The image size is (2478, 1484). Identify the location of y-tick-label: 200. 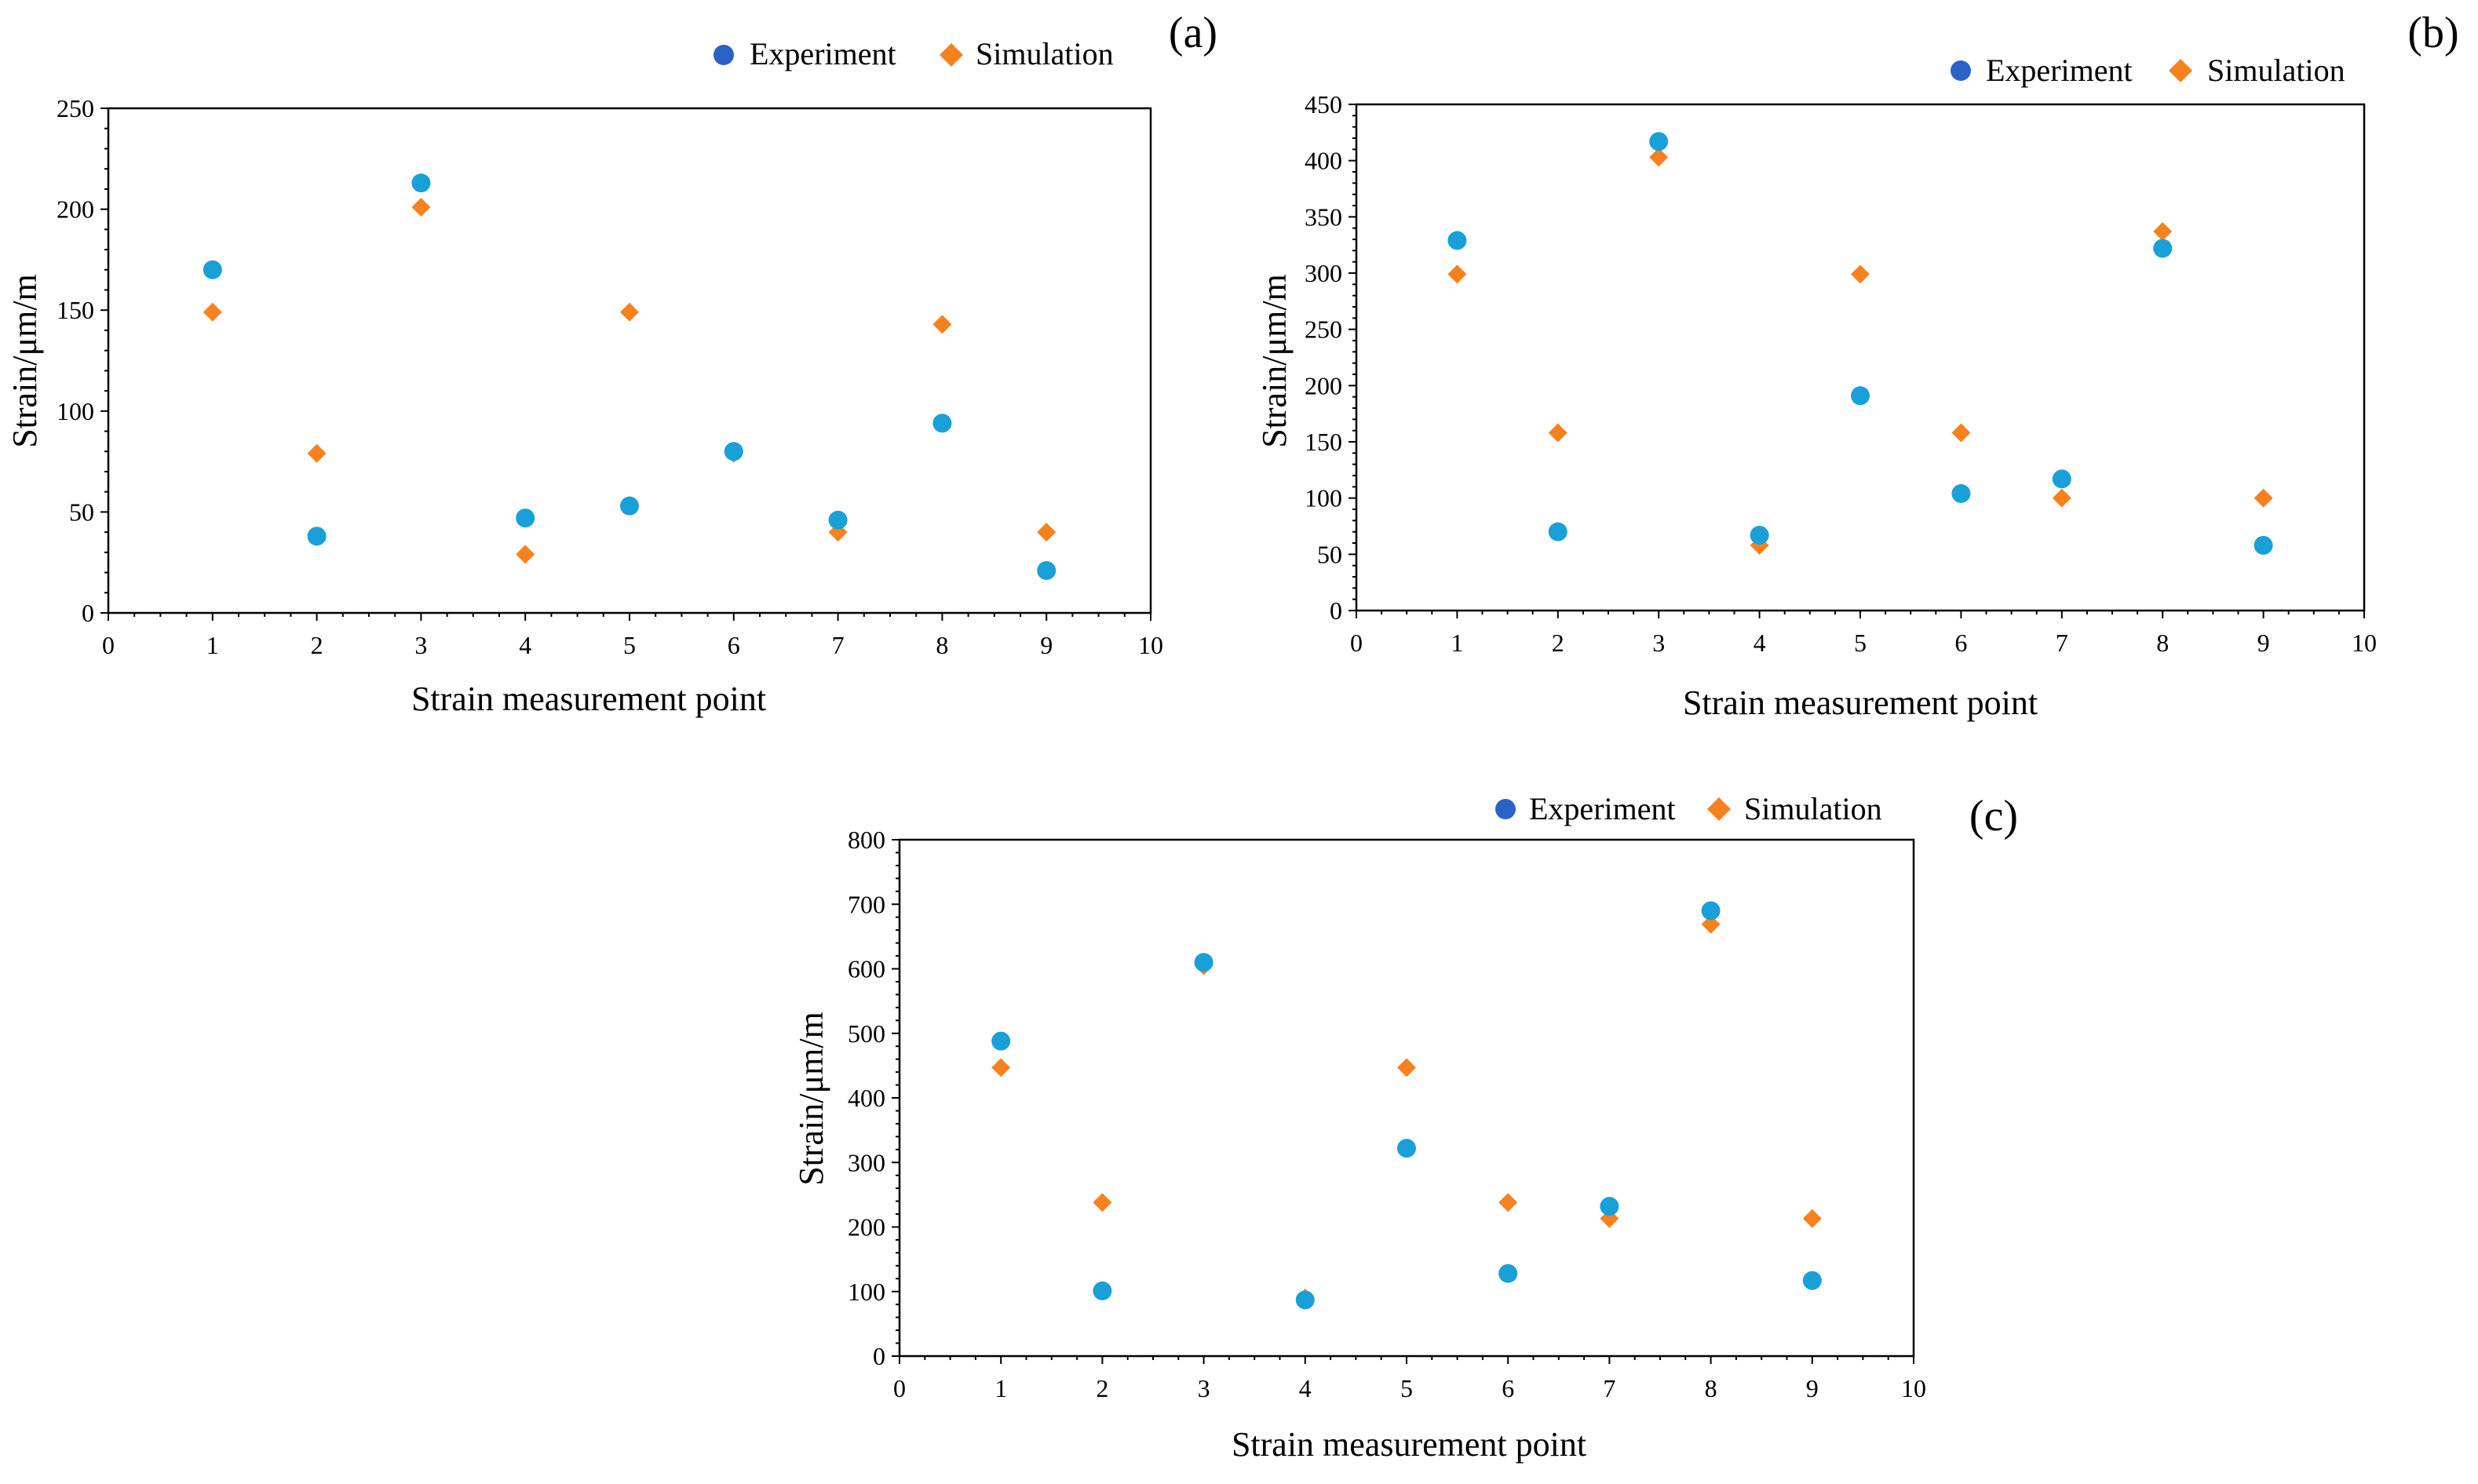
(1323, 385).